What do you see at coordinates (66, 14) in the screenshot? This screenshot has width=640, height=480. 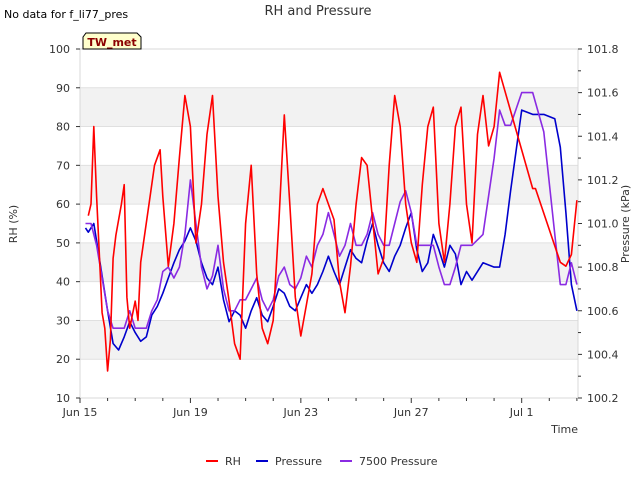 I see `no-data-note: No data for f_li77_pres` at bounding box center [66, 14].